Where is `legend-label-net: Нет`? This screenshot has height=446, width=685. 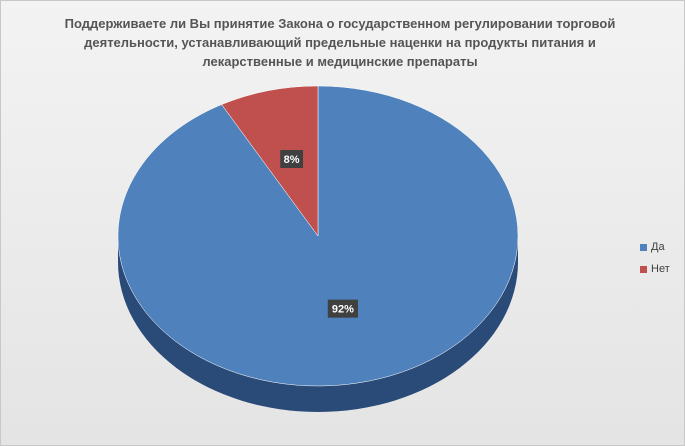
legend-label-net: Нет is located at coordinates (660, 269).